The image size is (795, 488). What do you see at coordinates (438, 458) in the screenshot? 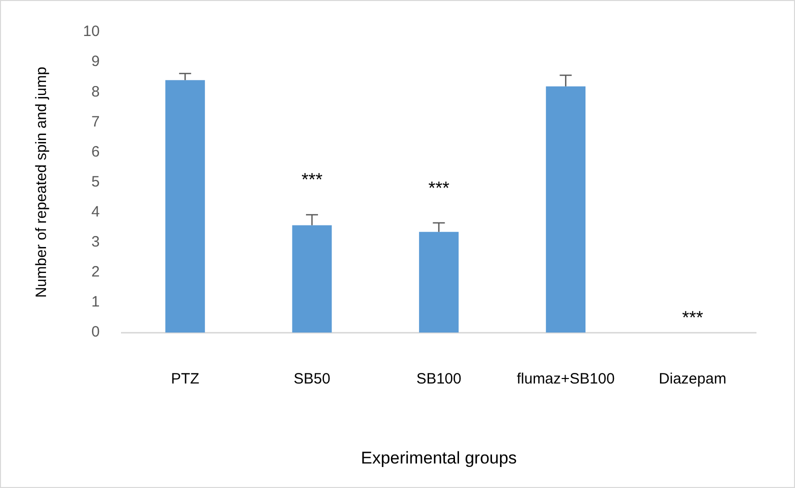
I see `x-axis-title: Experimental groups` at bounding box center [438, 458].